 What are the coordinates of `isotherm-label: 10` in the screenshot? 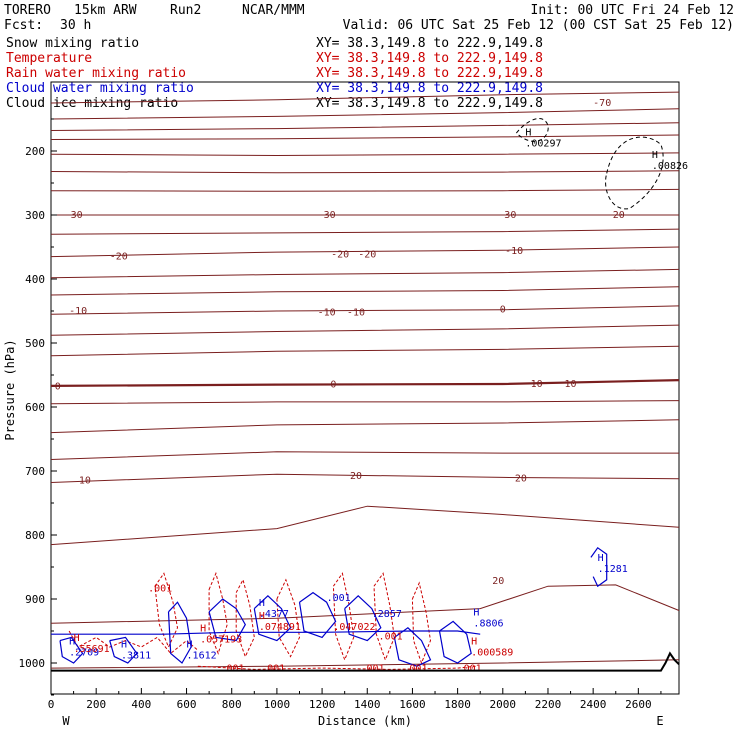 It's located at (537, 384).